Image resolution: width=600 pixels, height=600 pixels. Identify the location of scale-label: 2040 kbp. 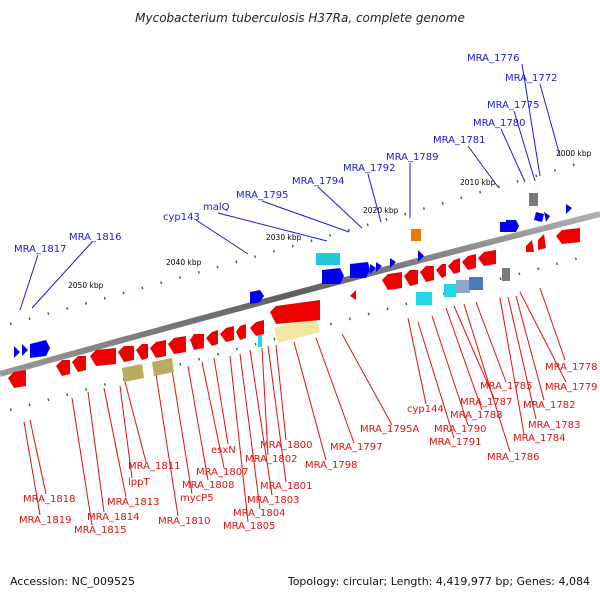
(184, 262).